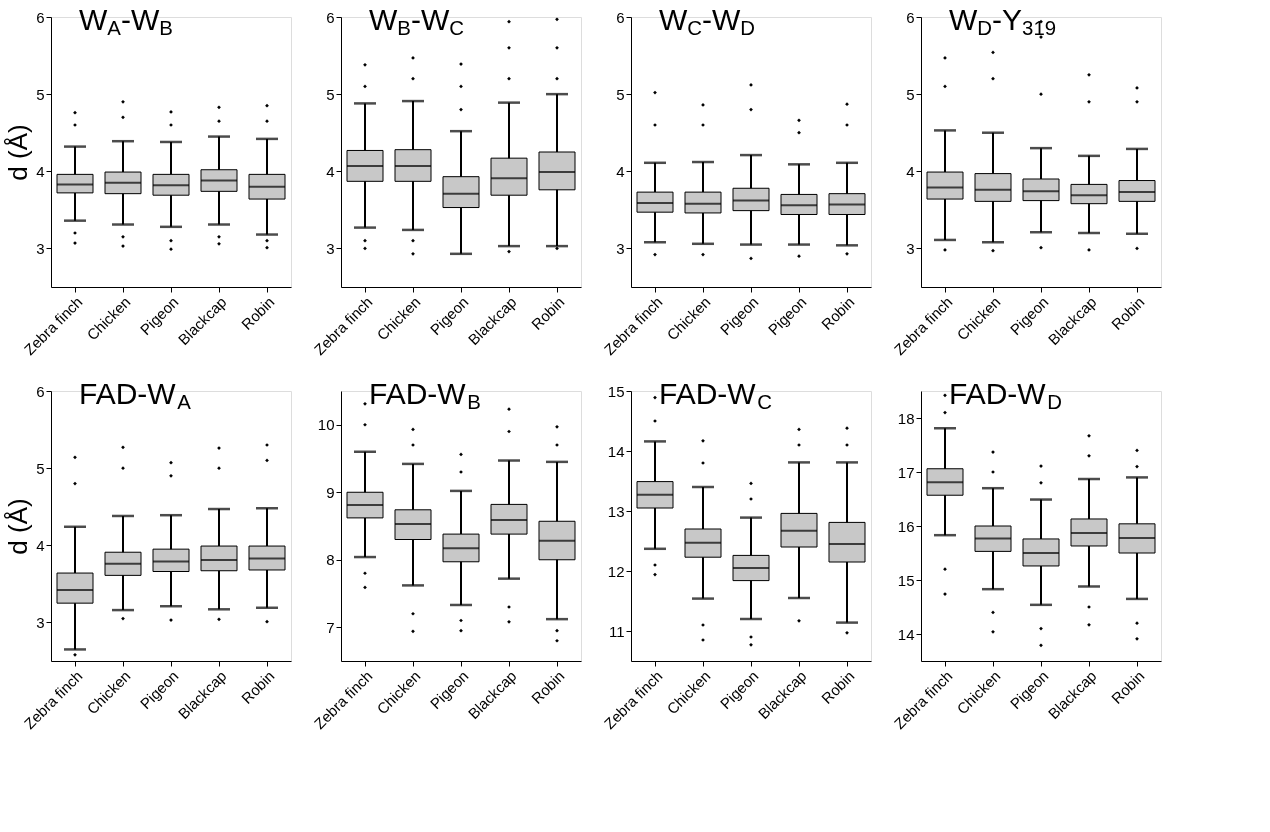  Describe the element at coordinates (330, 560) in the screenshot. I see `y-tick-label: 8` at that location.